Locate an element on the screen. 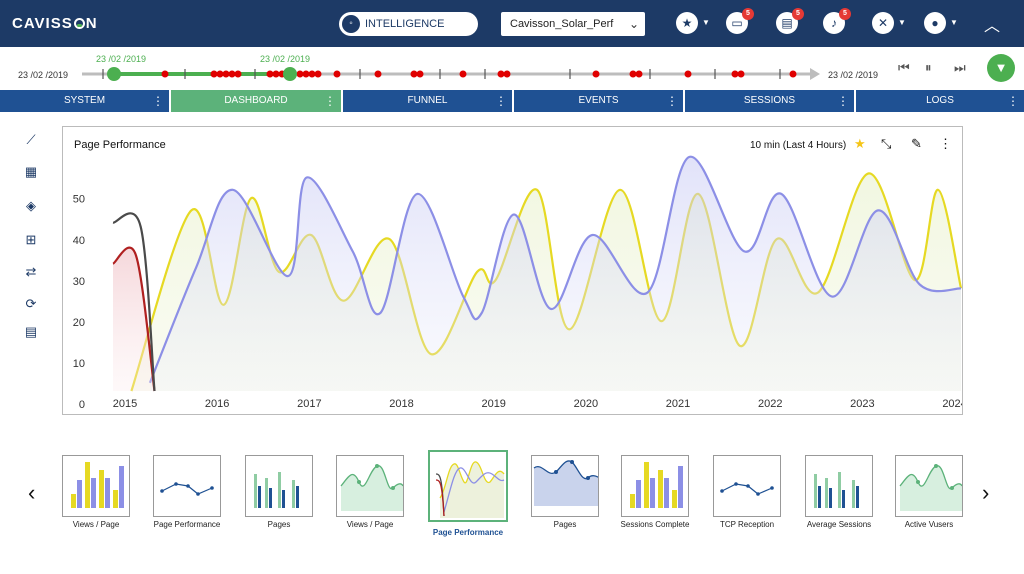 This screenshot has height=574, width=1024. tab-label: SYSTEM is located at coordinates (84, 100).